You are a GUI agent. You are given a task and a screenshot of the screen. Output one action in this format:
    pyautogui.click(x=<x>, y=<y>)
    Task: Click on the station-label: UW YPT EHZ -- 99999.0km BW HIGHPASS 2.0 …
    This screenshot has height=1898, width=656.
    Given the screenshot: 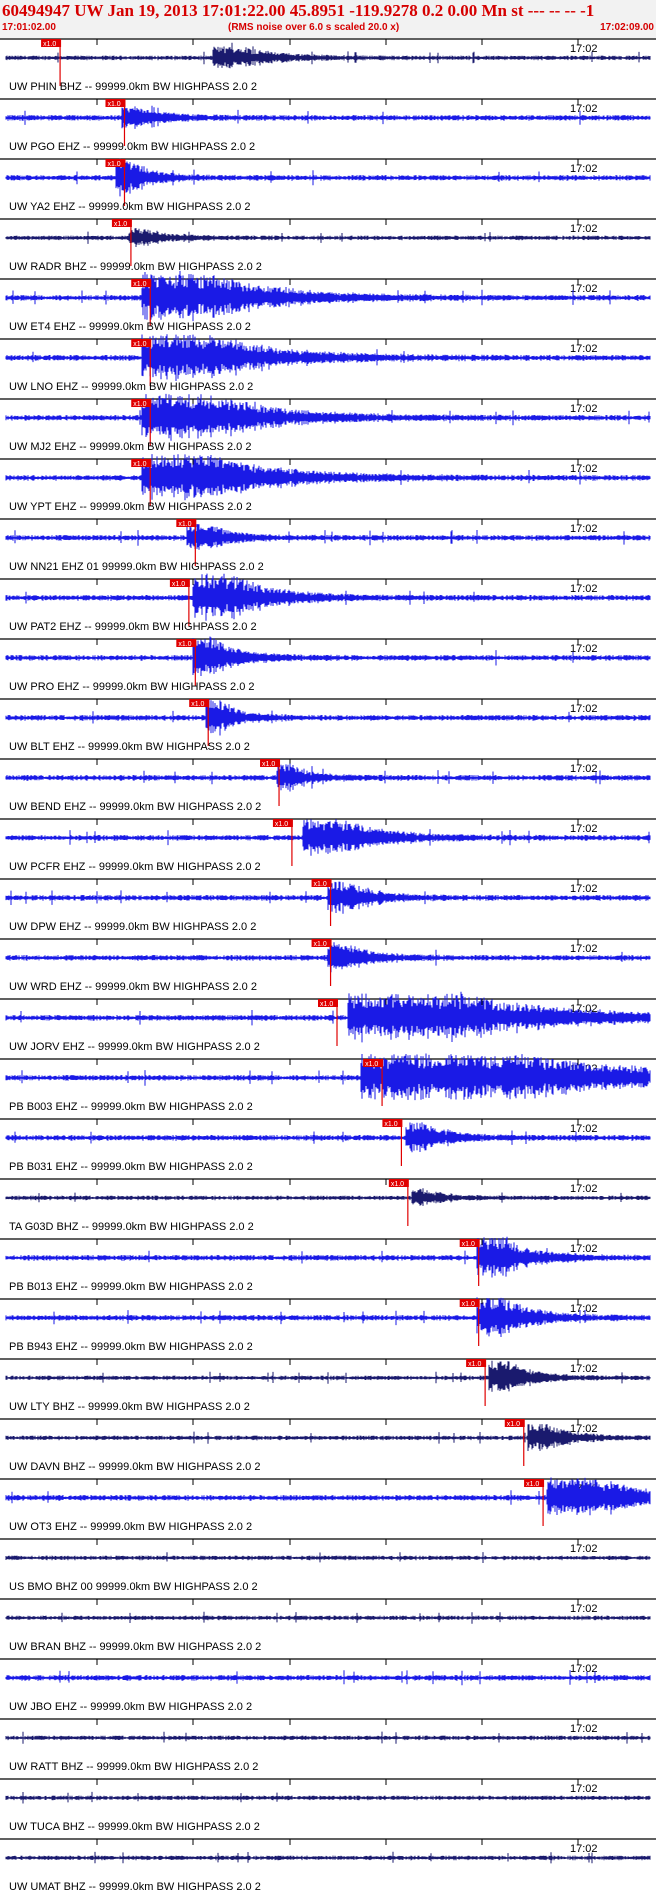 What is the action you would take?
    pyautogui.click(x=130, y=507)
    